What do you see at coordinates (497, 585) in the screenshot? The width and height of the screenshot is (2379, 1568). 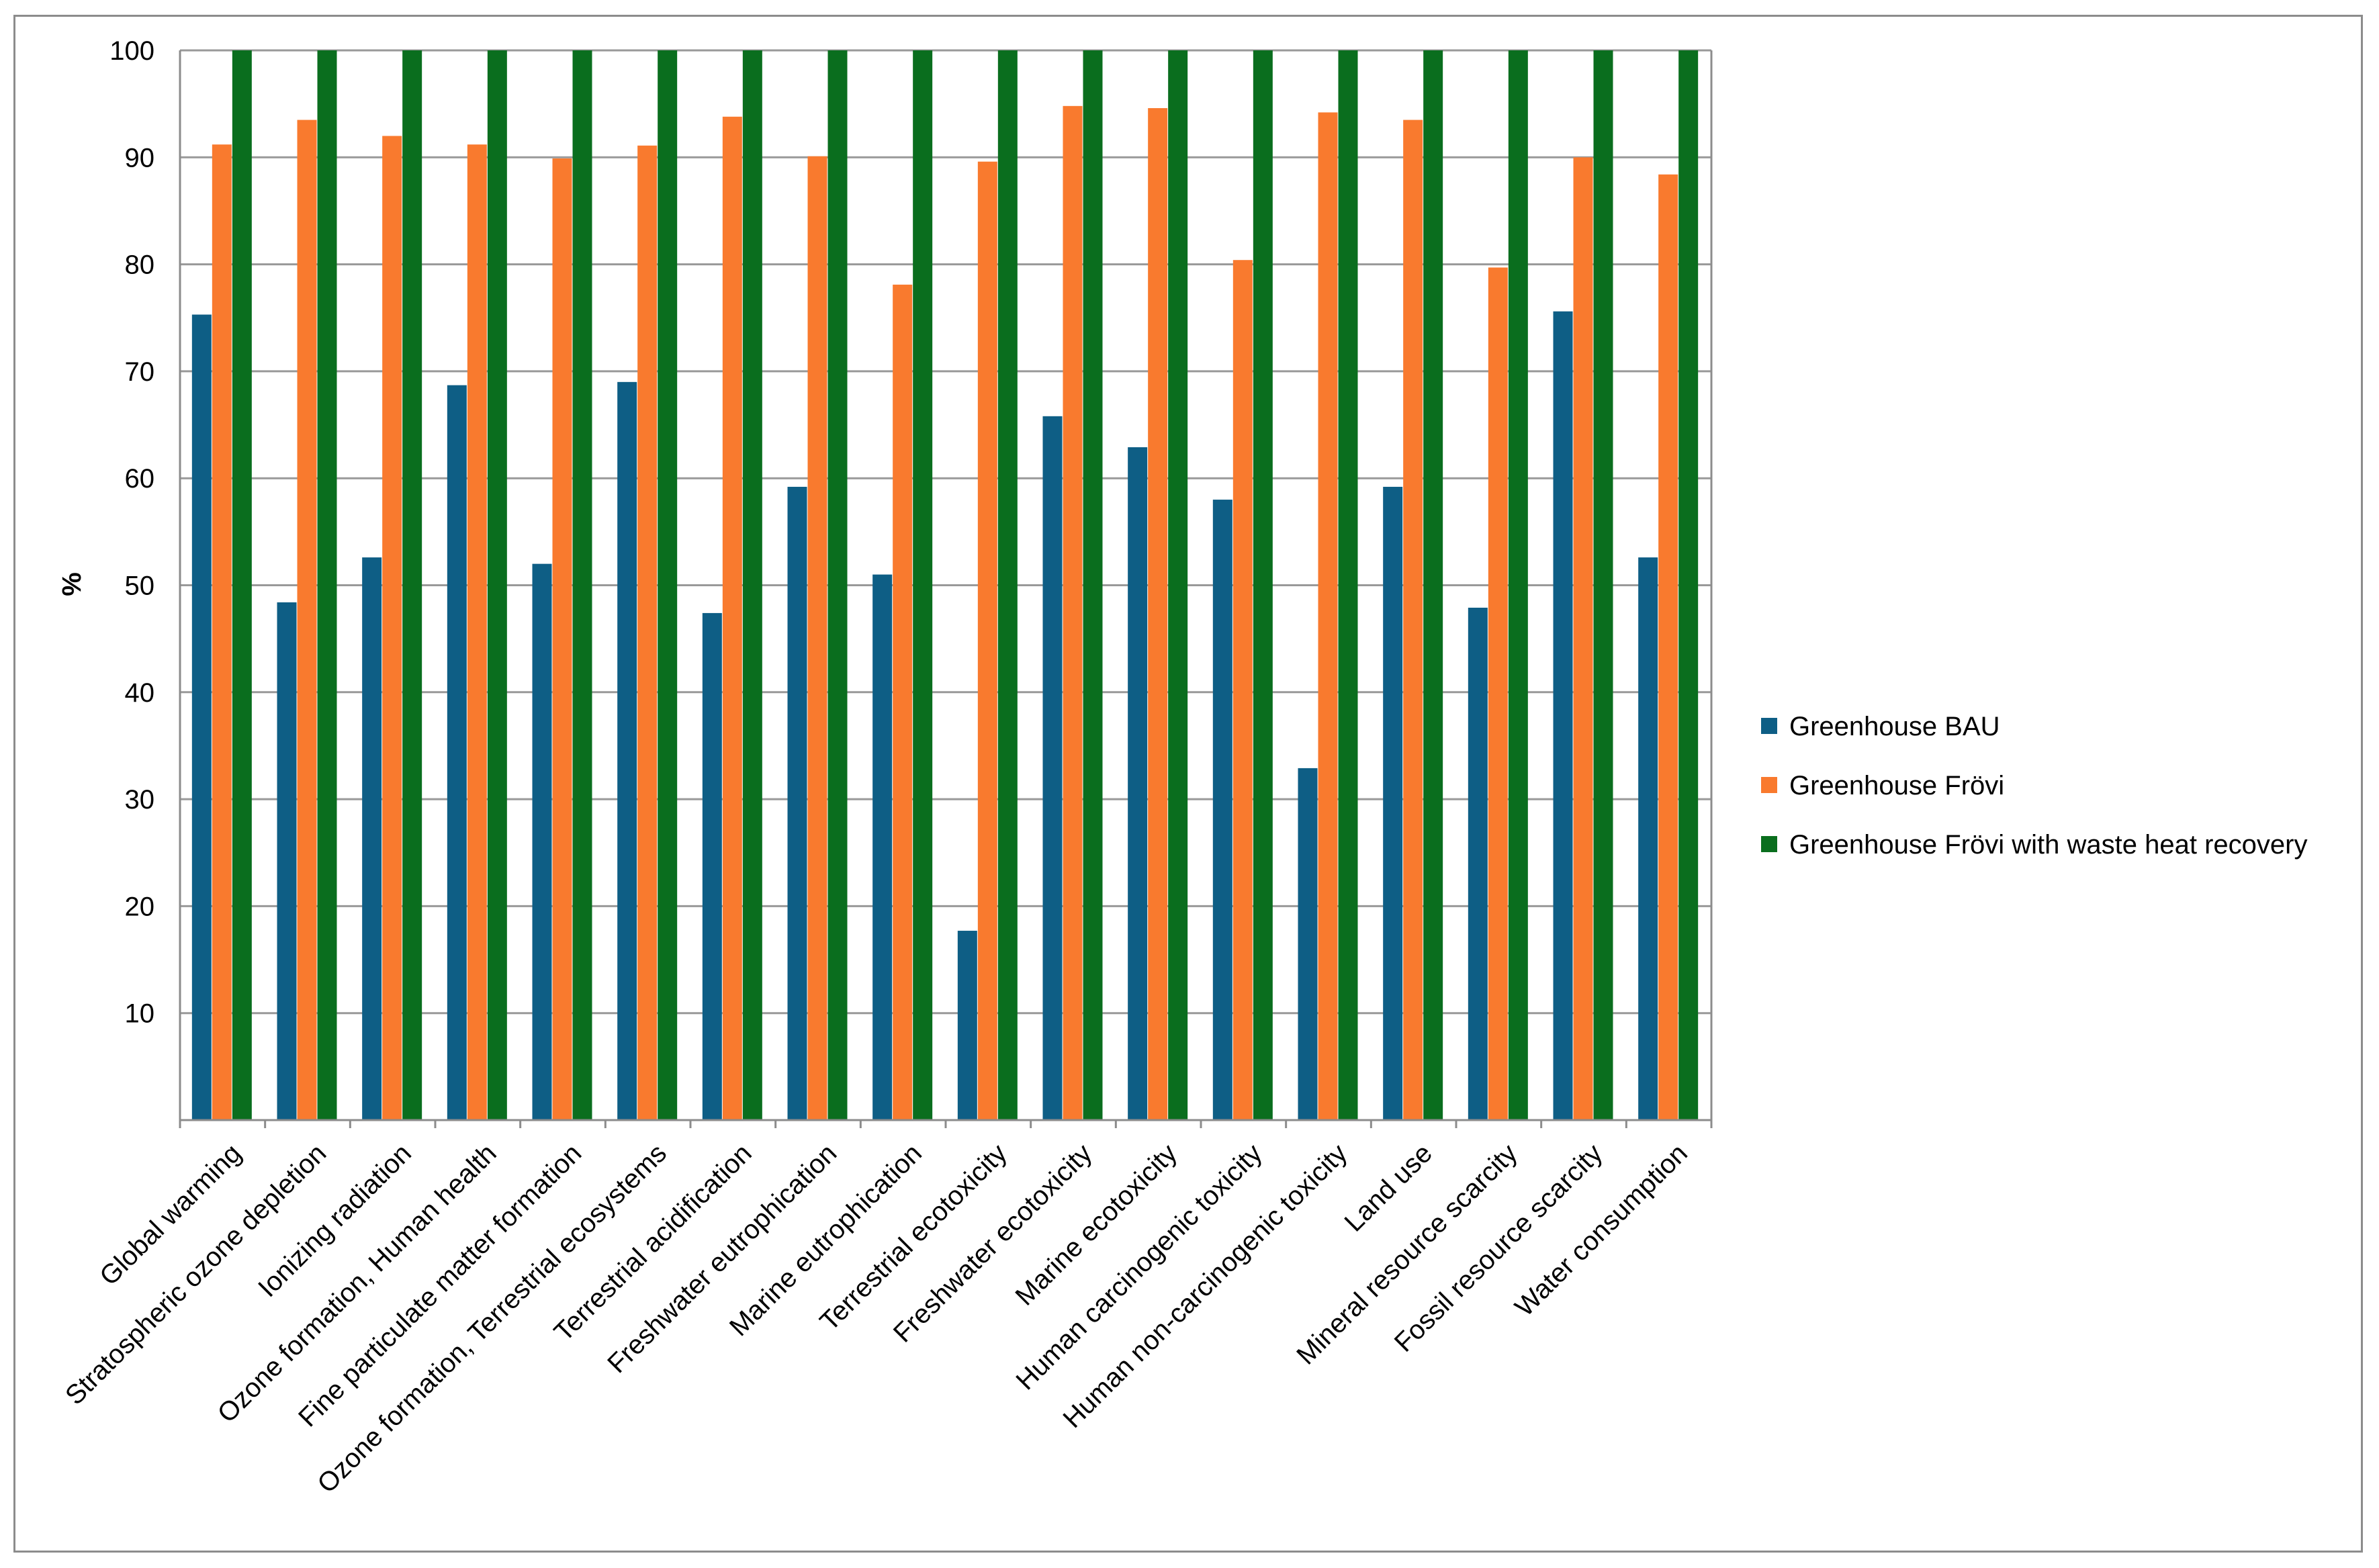 I see `bar-greenhouse-frovi-with-waste-heat-recovery-ozone-formation-human-health` at bounding box center [497, 585].